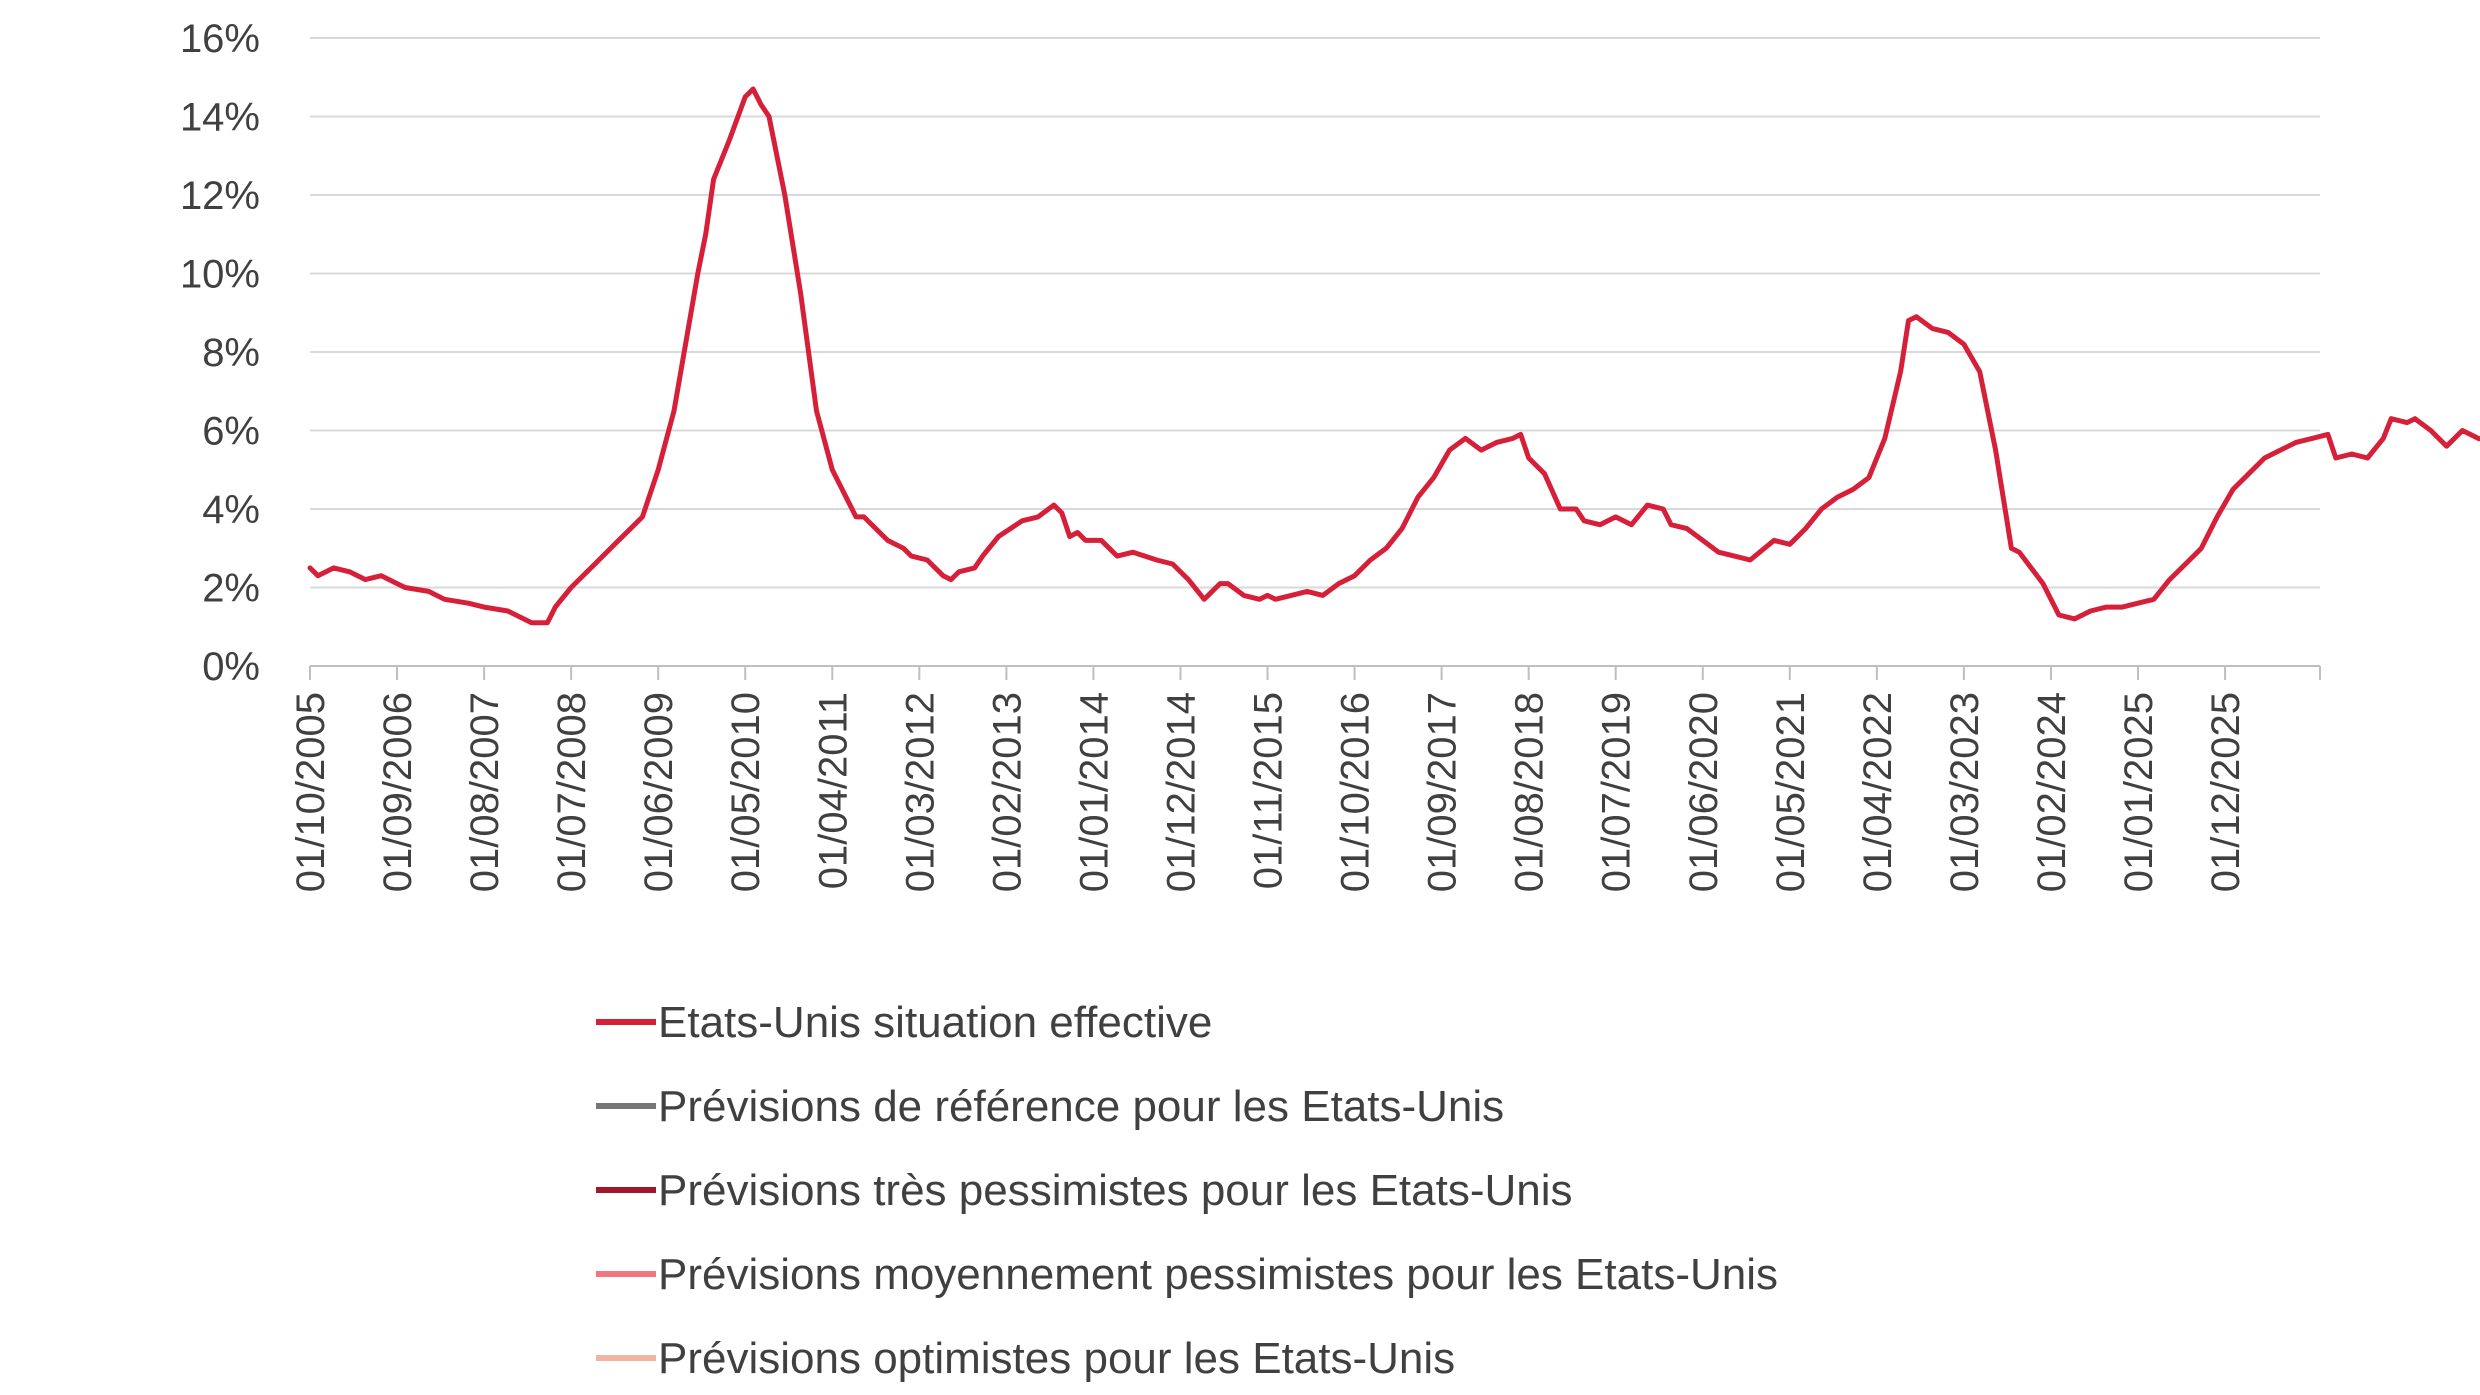 The image size is (2480, 1395). I want to click on y-tick-label: 12%, so click(220, 196).